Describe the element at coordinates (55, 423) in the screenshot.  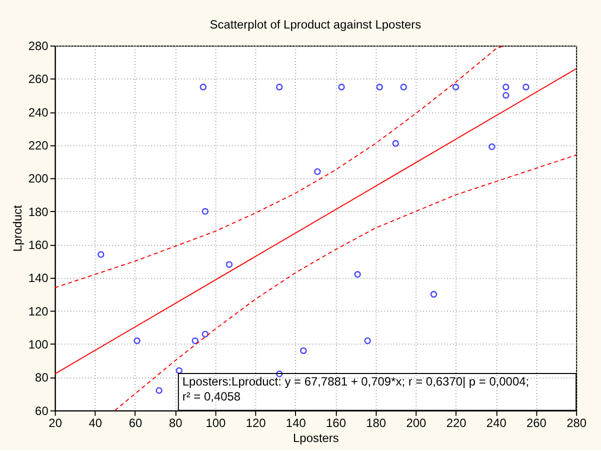
I see `x-tick-label: 20` at that location.